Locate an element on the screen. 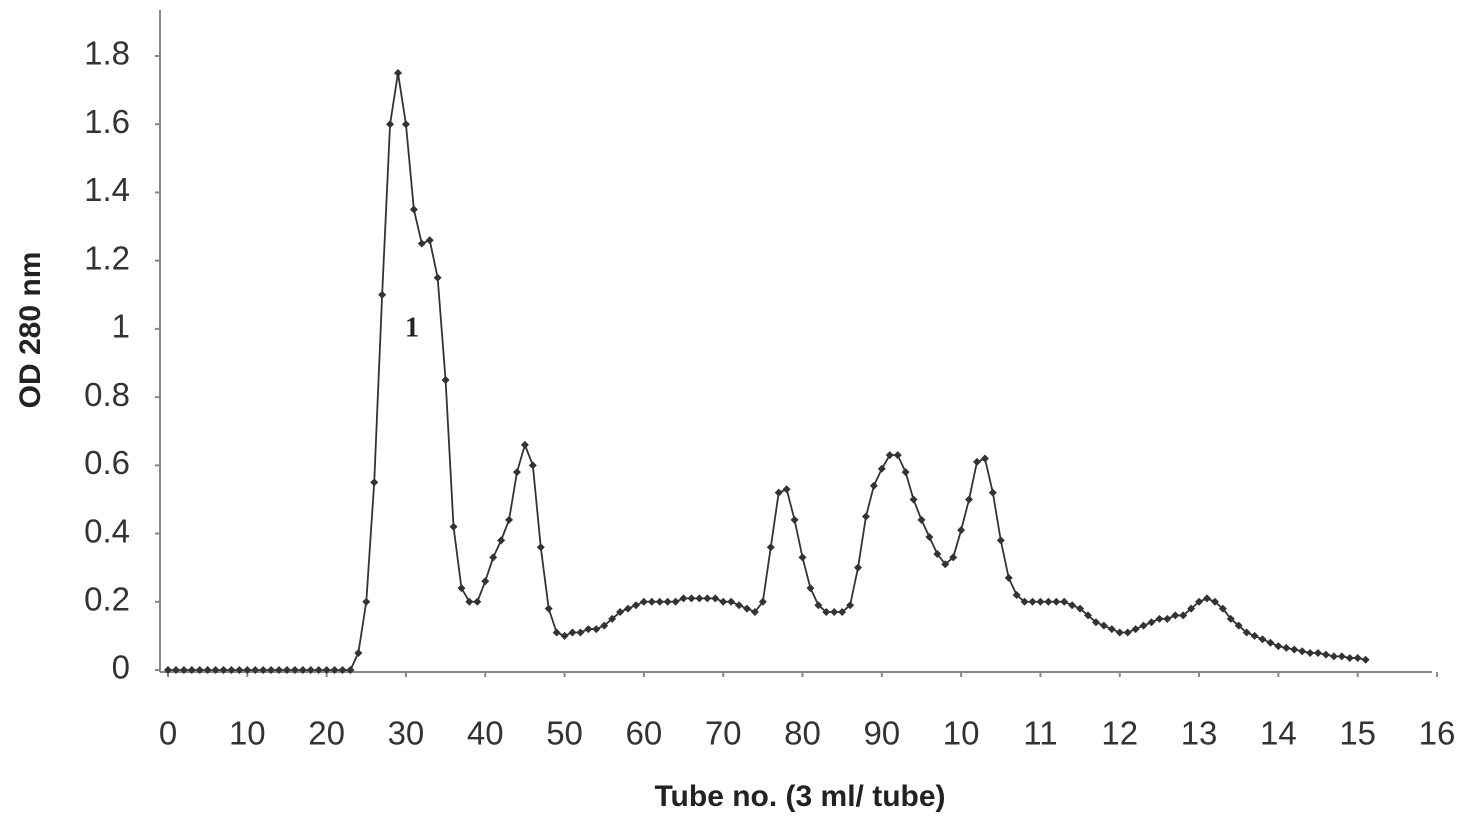 The height and width of the screenshot is (825, 1470). x-tick-label: 14 is located at coordinates (1278, 733).